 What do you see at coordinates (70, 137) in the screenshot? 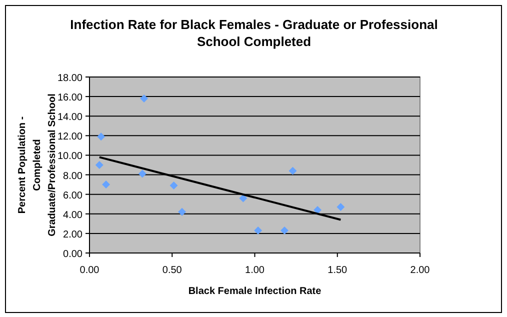
I see `y-tick-label: 12.00` at bounding box center [70, 137].